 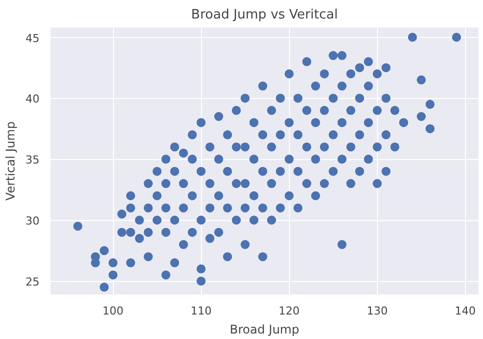 I want to click on y-tick-label: 25, so click(x=33, y=282).